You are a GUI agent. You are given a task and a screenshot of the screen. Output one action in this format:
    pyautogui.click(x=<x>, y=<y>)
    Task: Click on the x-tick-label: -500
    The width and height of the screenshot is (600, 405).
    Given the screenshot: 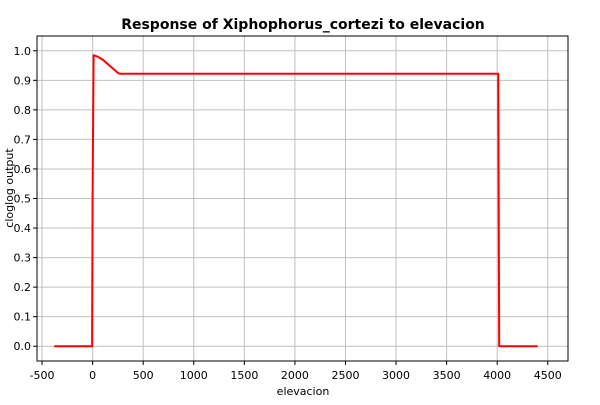 What is the action you would take?
    pyautogui.click(x=42, y=375)
    